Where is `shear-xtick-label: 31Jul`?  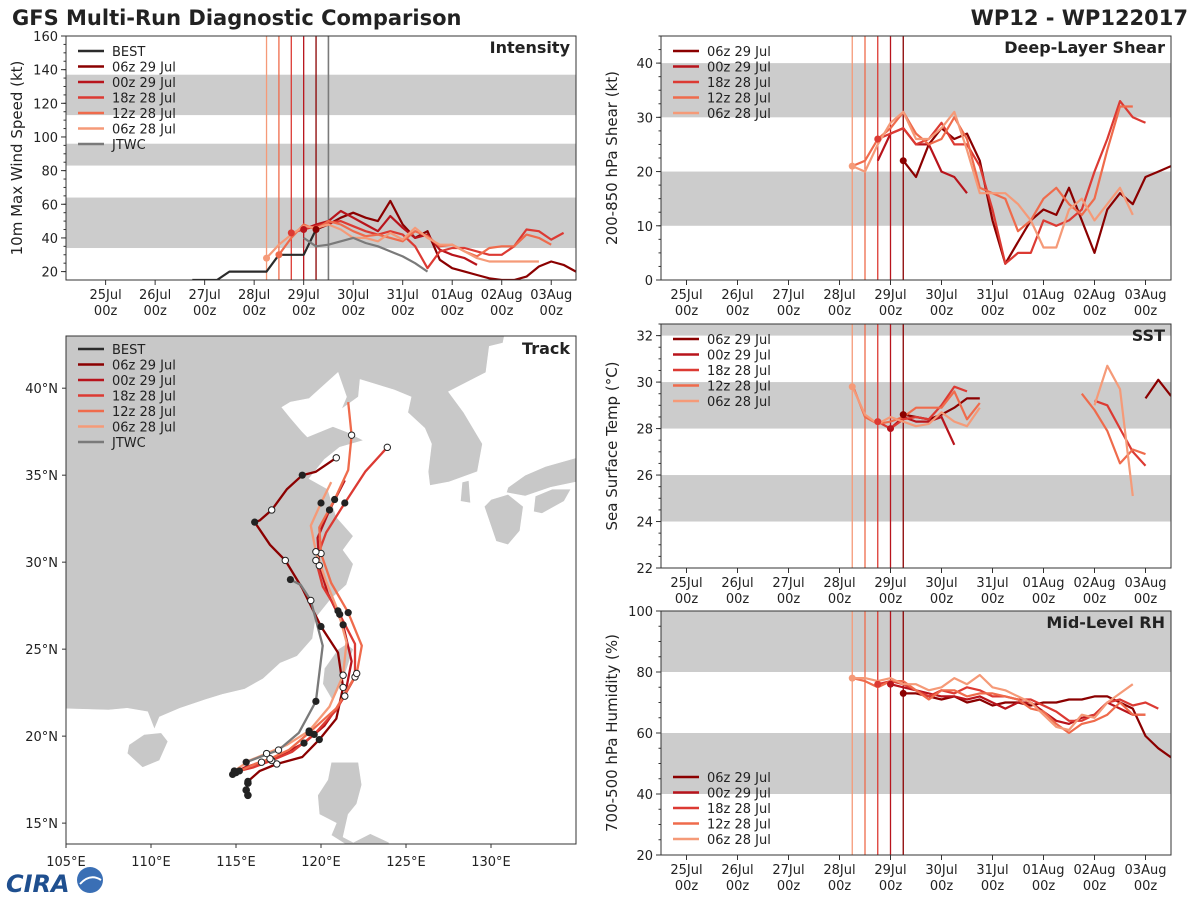 shear-xtick-label: 31Jul is located at coordinates (992, 295).